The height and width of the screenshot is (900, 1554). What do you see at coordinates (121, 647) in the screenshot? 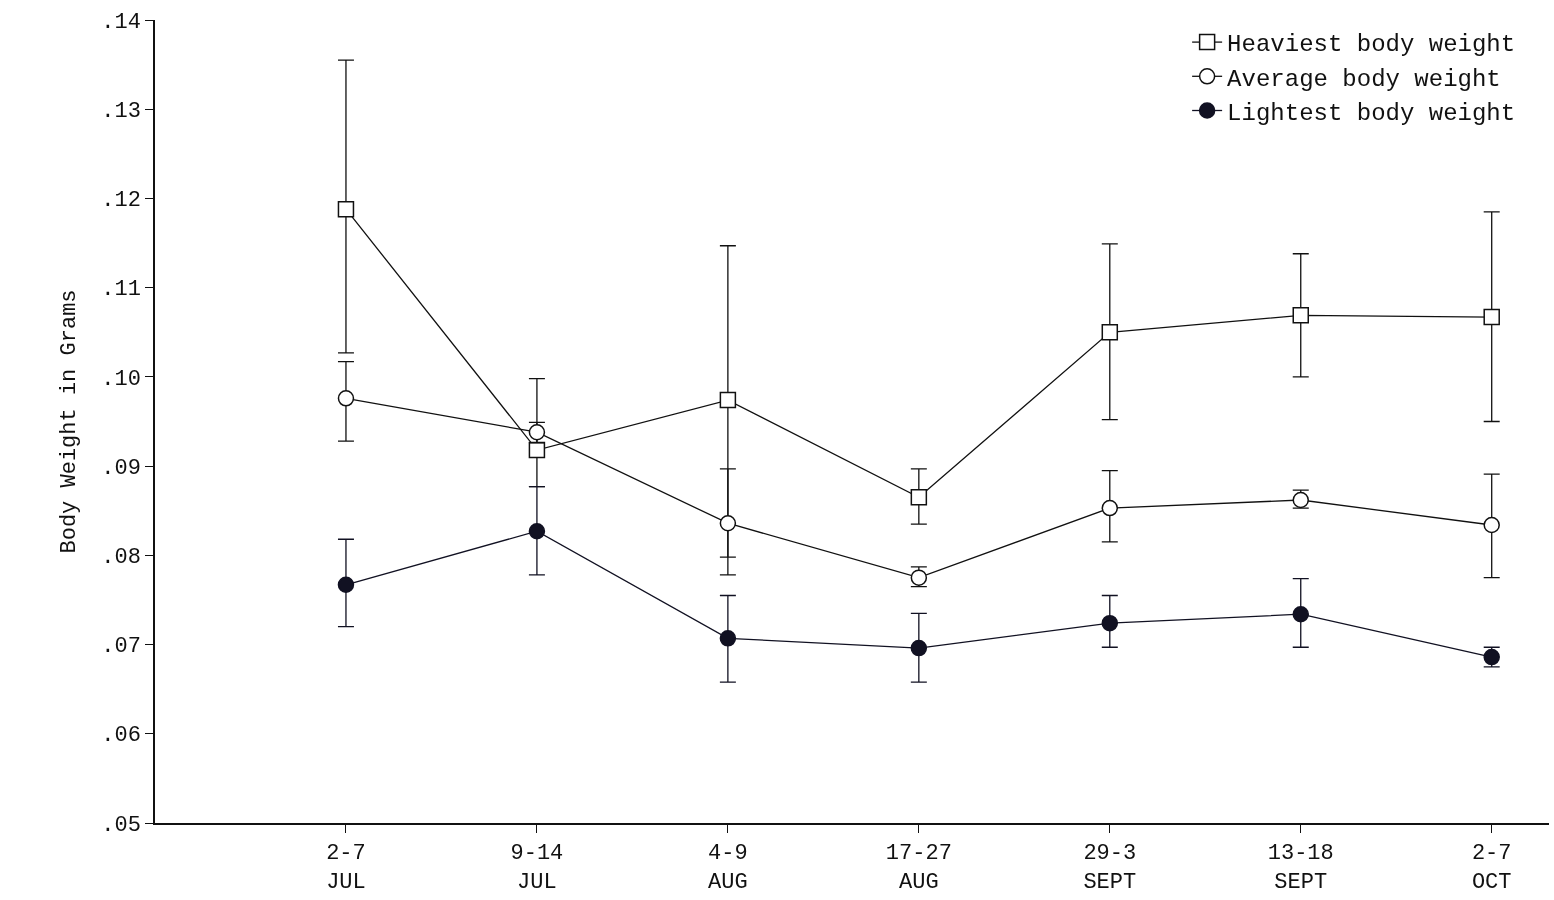
I see `y-tick-label: .07` at bounding box center [121, 647].